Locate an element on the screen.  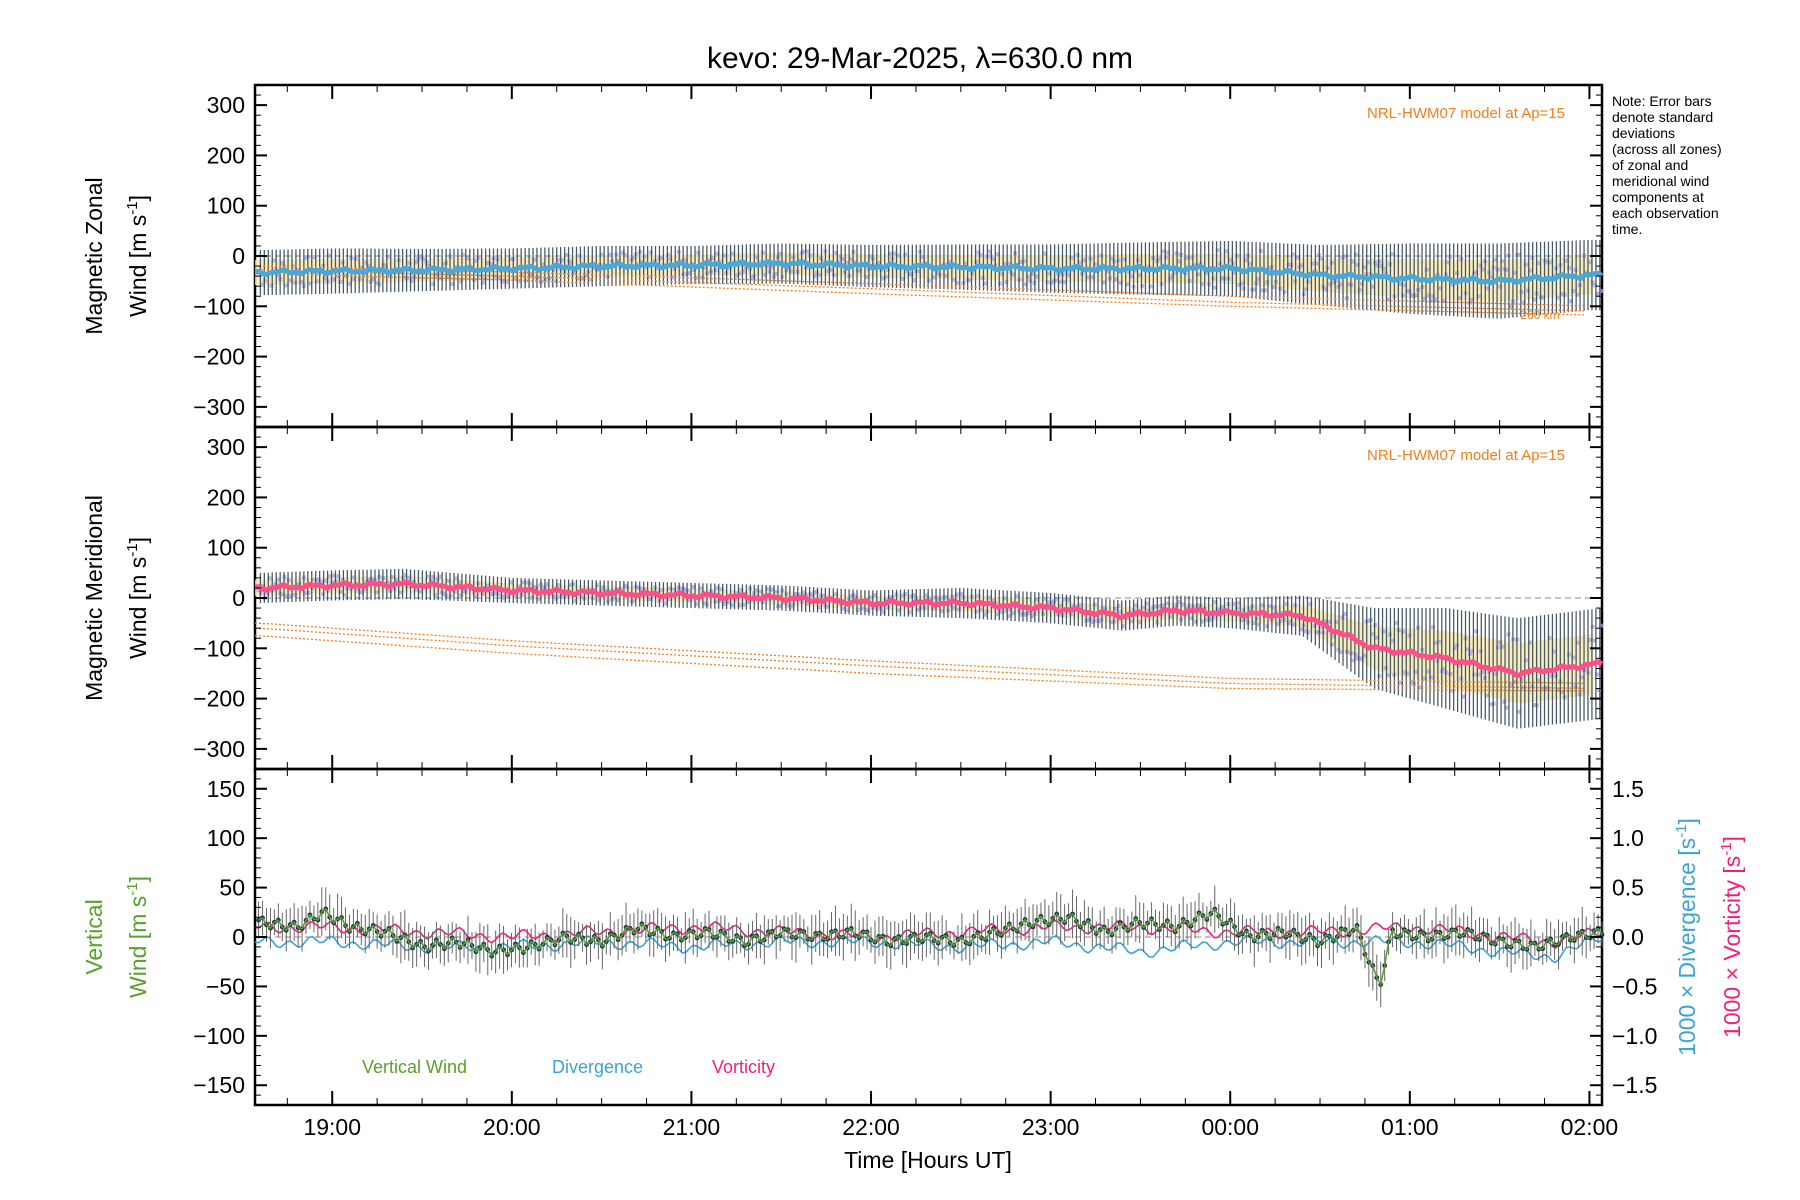
y-tick-label: −150 is located at coordinates (219, 1085).